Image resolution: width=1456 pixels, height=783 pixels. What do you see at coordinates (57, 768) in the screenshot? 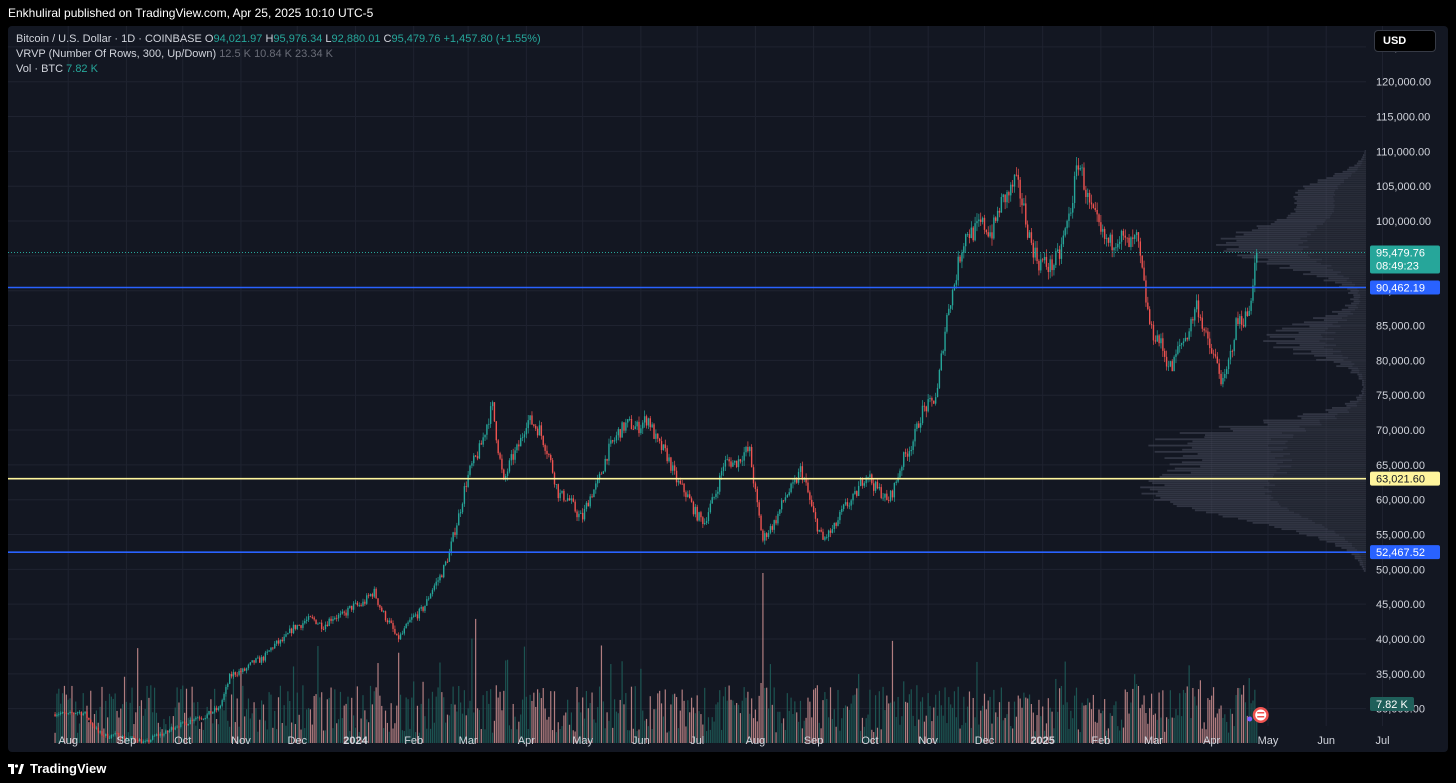
I see `tradingview-logo: TradingView` at bounding box center [57, 768].